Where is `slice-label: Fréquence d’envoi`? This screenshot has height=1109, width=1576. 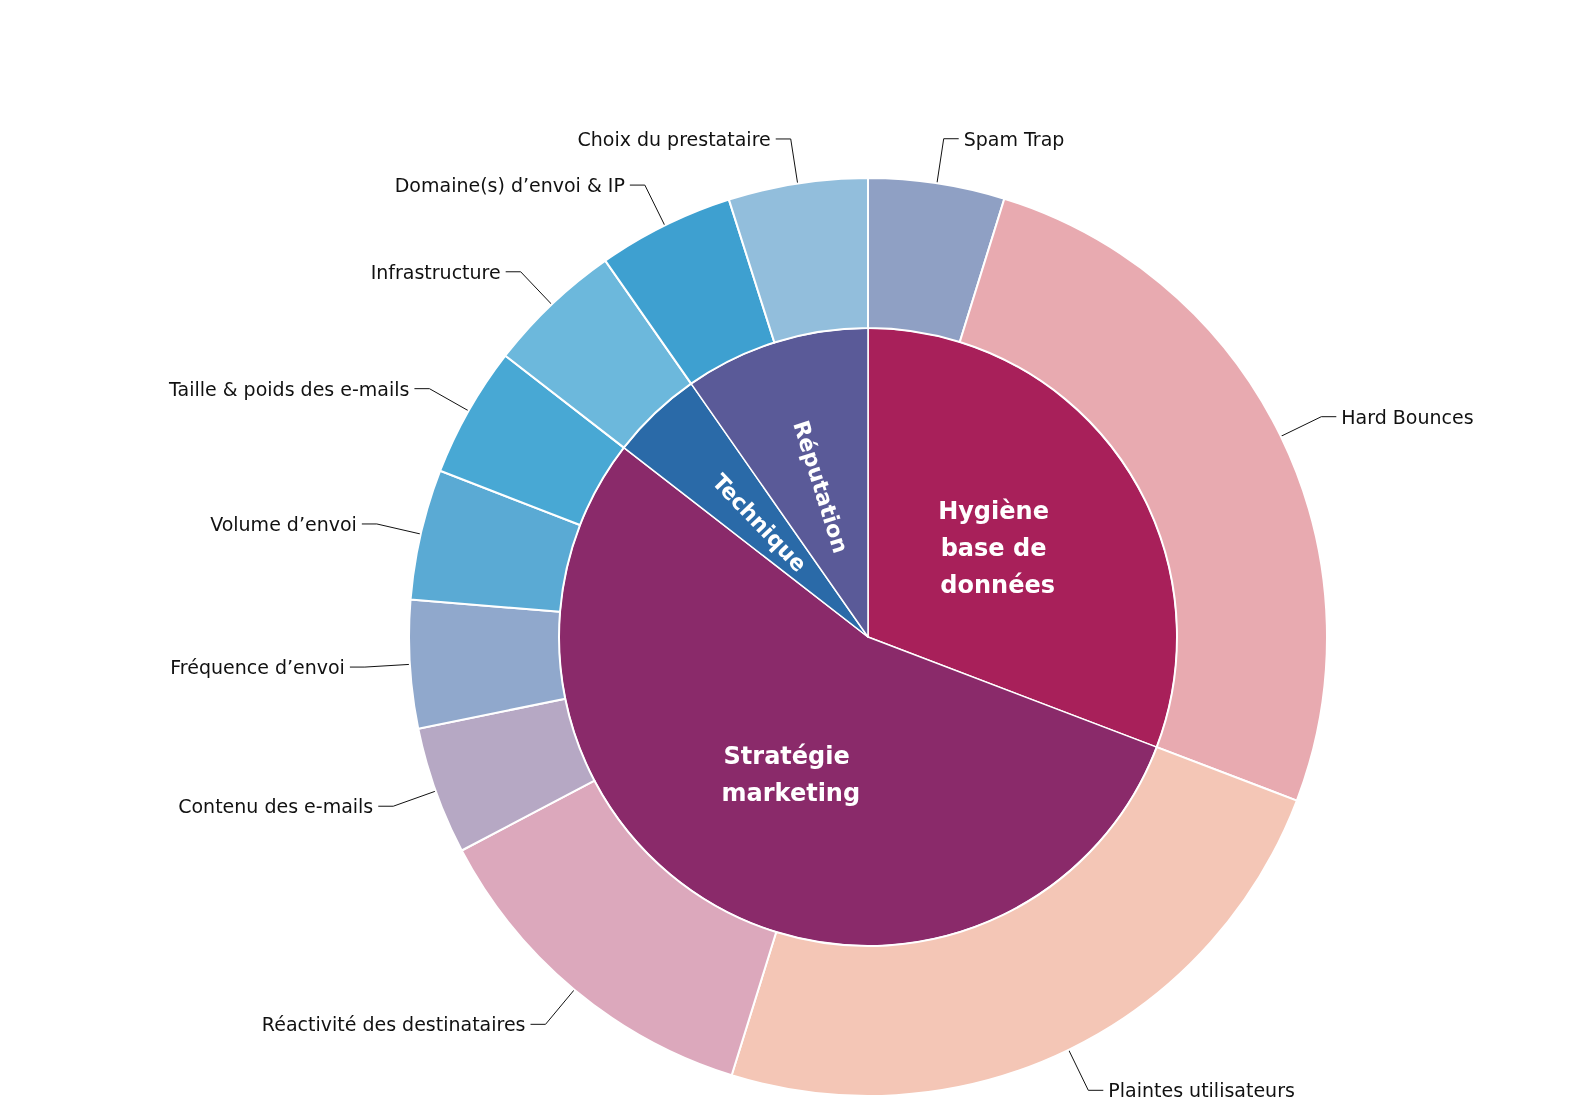
slice-label: Fréquence d’envoi is located at coordinates (257, 667).